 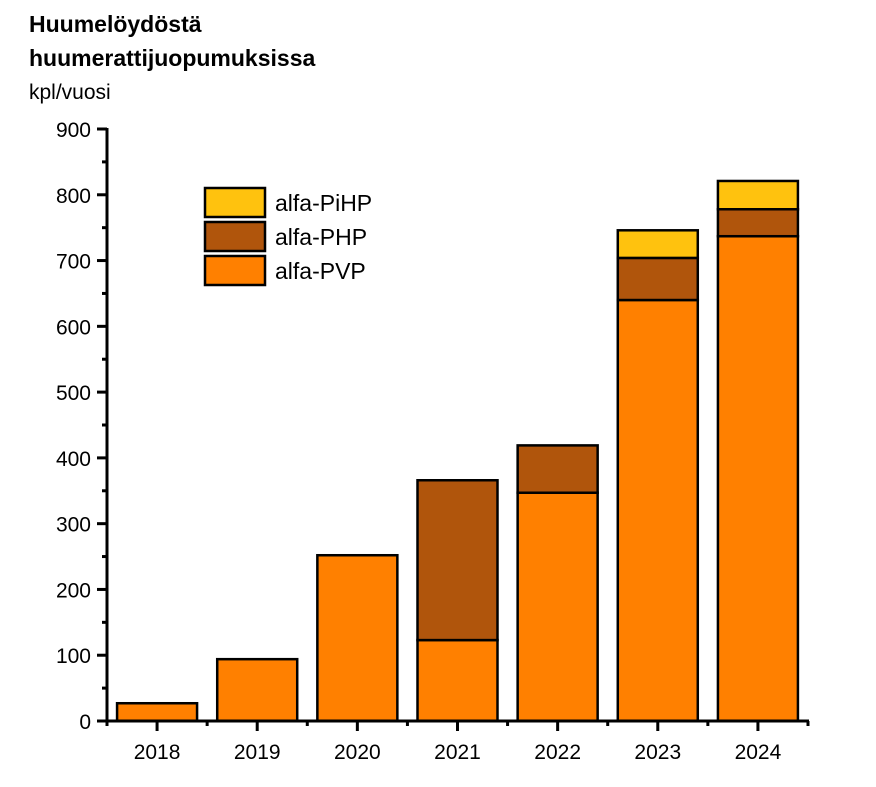 What do you see at coordinates (257, 690) in the screenshot?
I see `bar-segment-alfa-pvp-2019` at bounding box center [257, 690].